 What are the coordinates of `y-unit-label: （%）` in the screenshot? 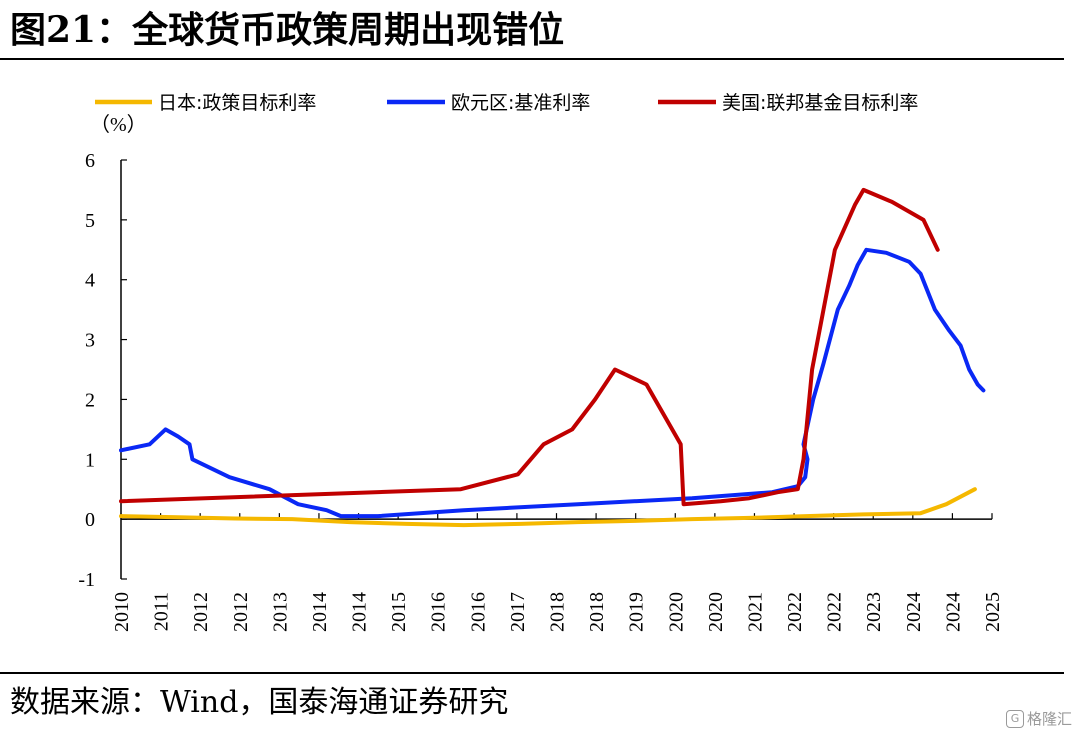 It's located at (118, 124).